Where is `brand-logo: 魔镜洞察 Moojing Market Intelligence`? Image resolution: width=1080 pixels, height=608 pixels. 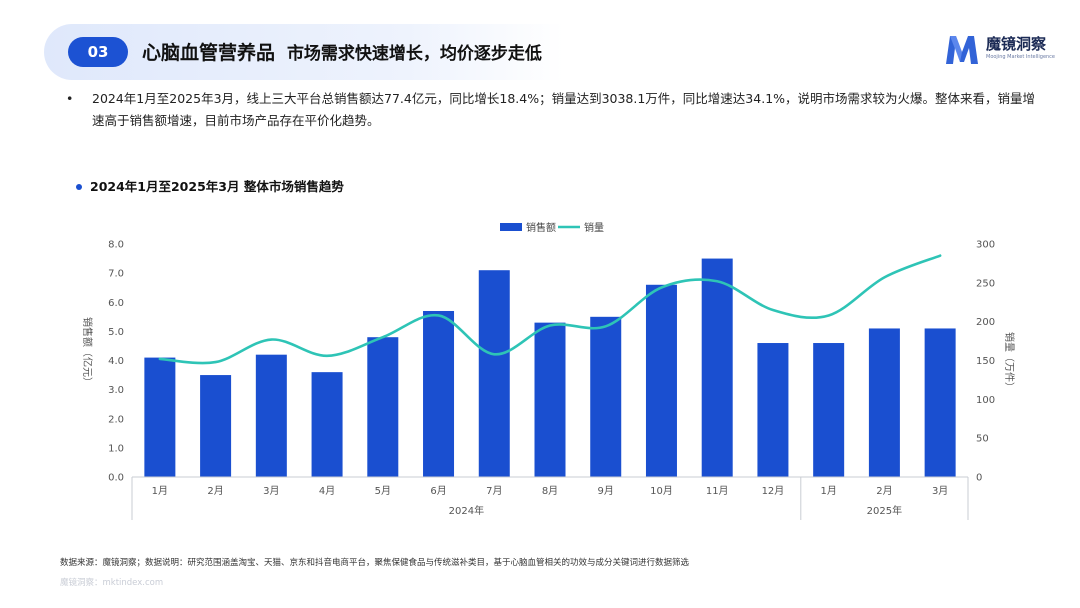 brand-logo: 魔镜洞察 Moojing Market Intelligence is located at coordinates (1000, 49).